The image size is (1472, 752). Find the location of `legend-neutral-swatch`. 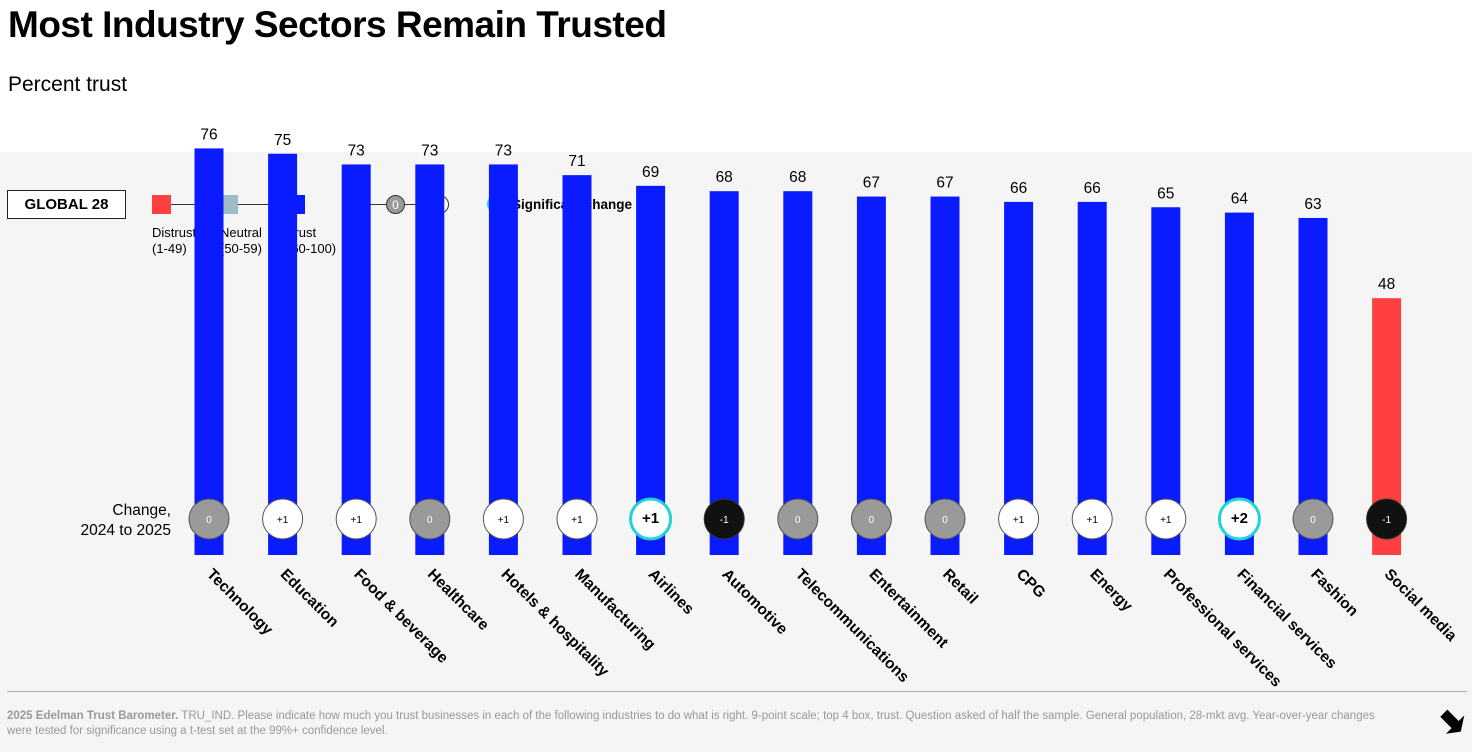

legend-neutral-swatch is located at coordinates (228, 204).